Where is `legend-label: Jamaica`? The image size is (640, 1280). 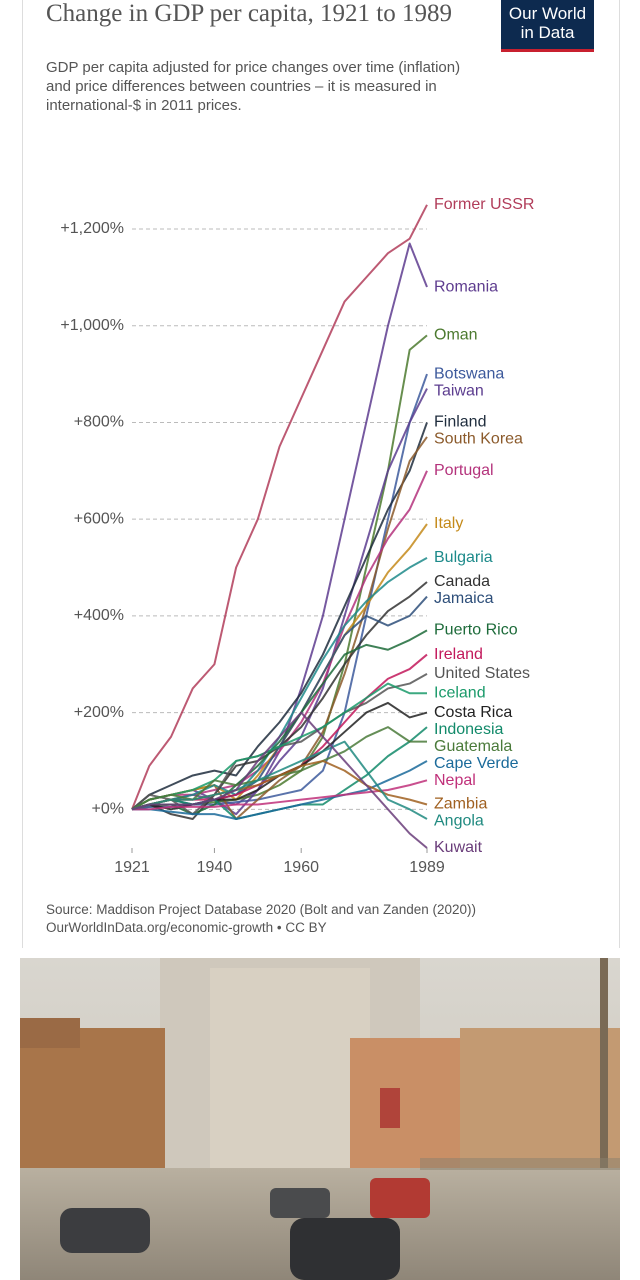 legend-label: Jamaica is located at coordinates (464, 598).